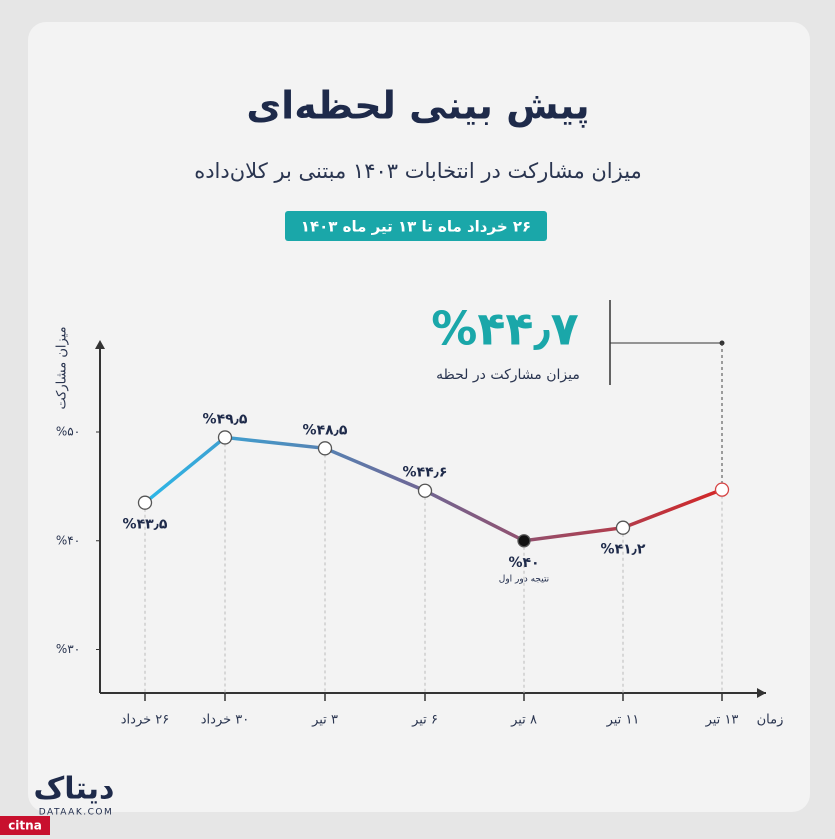 The height and width of the screenshot is (839, 835). Describe the element at coordinates (145, 720) in the screenshot. I see `x-tick-label: ۲۶ خرداد` at that location.